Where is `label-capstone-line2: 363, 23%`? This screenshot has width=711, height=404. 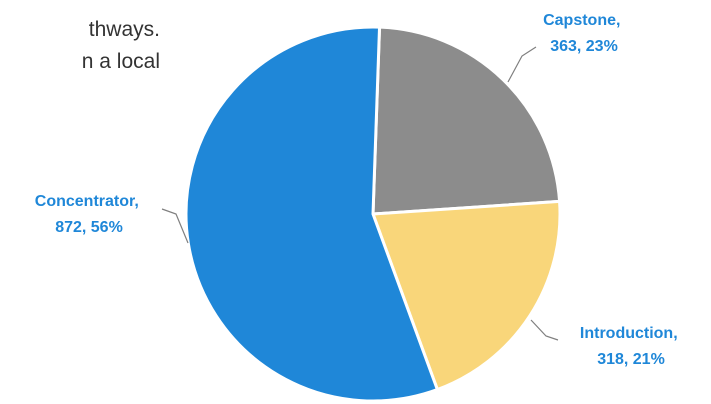 label-capstone-line2: 363, 23% is located at coordinates (584, 46).